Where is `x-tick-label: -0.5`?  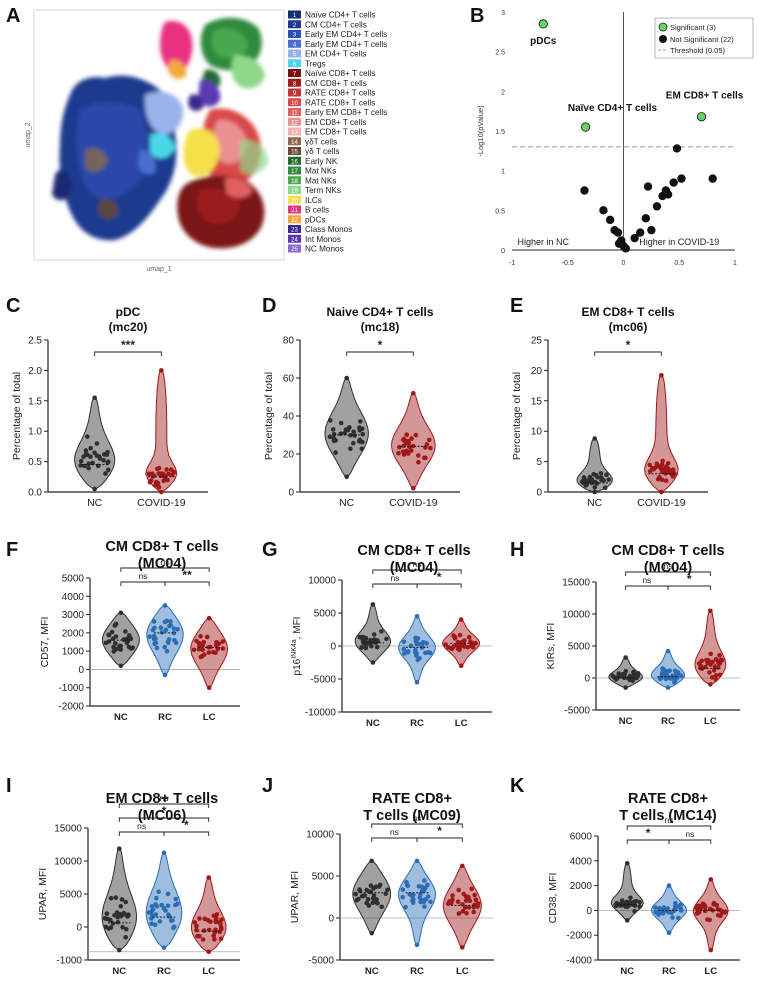 x-tick-label: -0.5 is located at coordinates (568, 263).